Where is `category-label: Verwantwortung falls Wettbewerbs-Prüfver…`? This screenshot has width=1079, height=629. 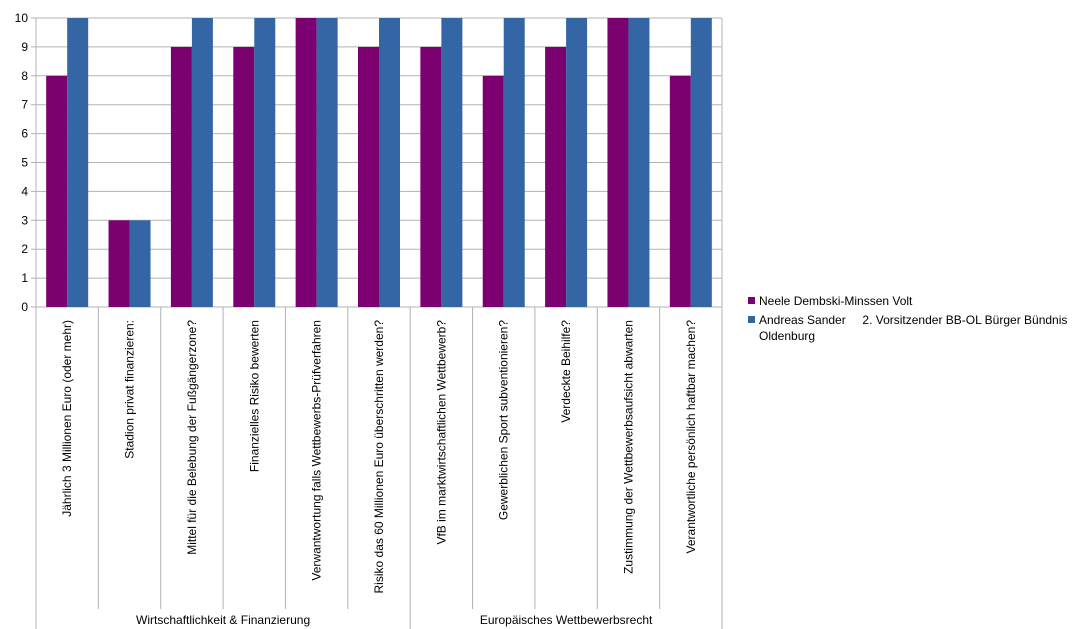
category-label: Verwantwortung falls Wettbewerbs-Prüfver… is located at coordinates (317, 450).